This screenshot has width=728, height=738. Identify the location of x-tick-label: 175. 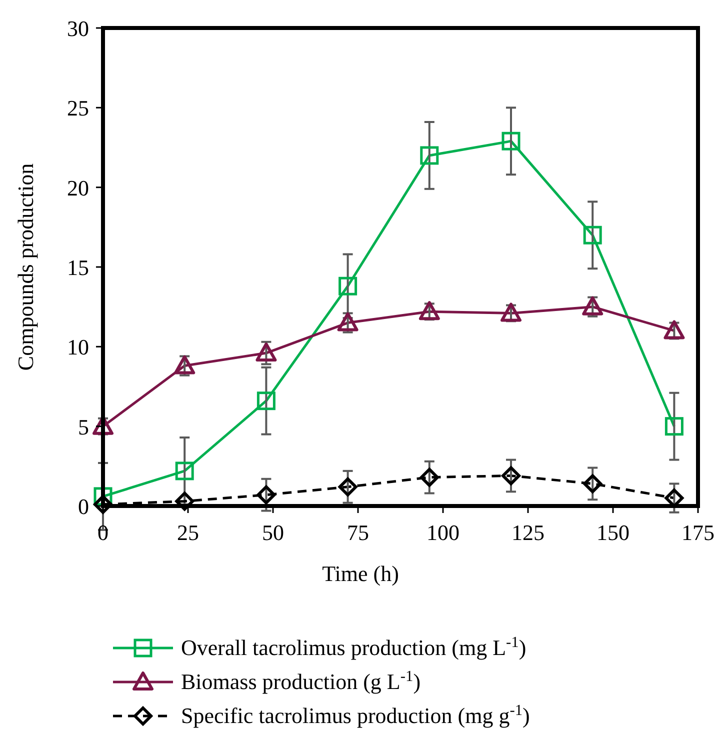
(698, 532).